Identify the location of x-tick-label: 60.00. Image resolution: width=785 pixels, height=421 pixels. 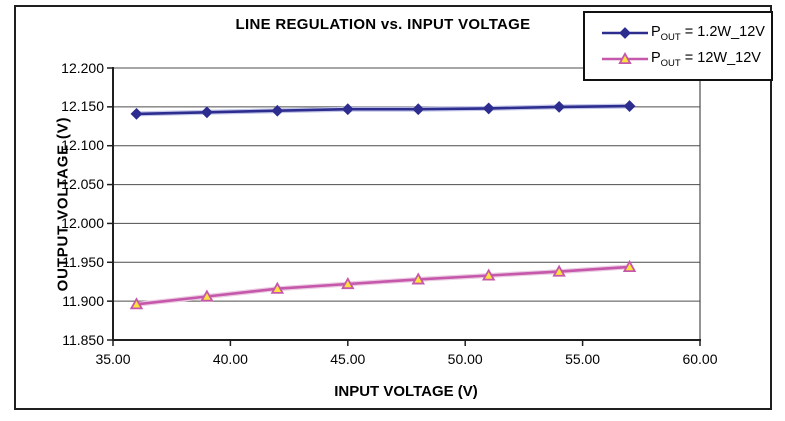
(700, 359).